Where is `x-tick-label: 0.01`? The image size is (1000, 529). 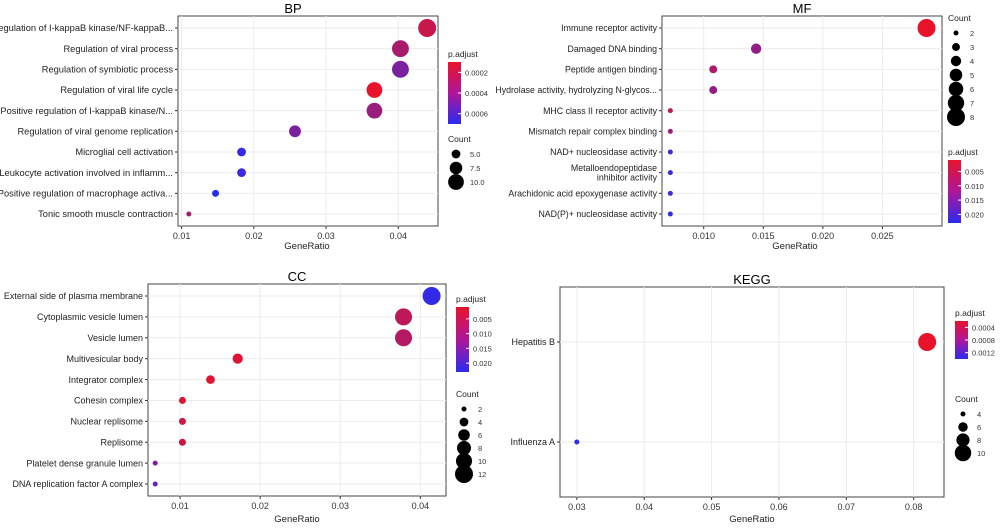 x-tick-label: 0.01 is located at coordinates (182, 236).